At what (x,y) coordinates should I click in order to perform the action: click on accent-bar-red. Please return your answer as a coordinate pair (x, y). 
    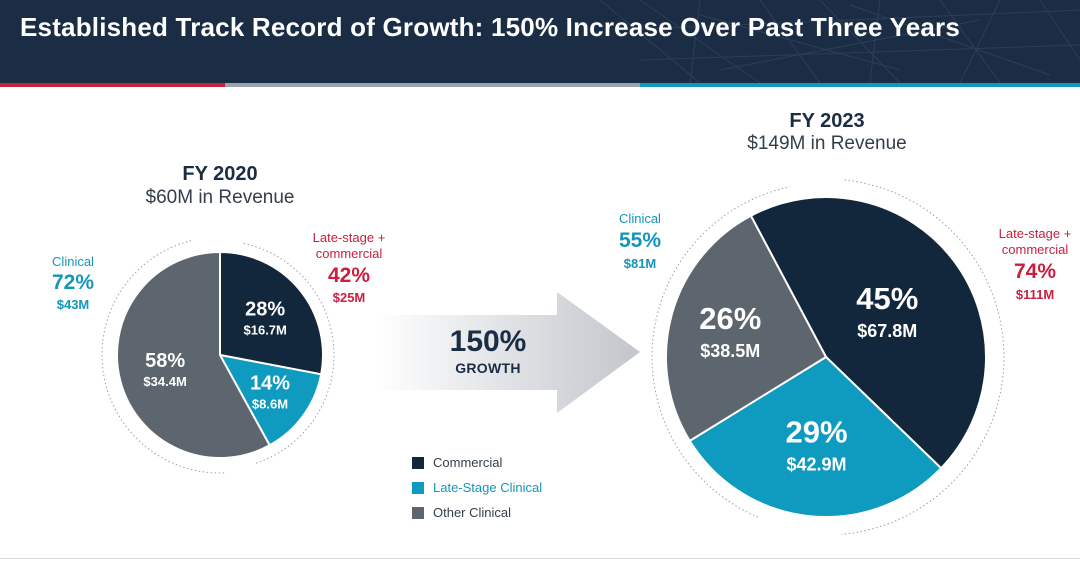
    Looking at the image, I should click on (112, 85).